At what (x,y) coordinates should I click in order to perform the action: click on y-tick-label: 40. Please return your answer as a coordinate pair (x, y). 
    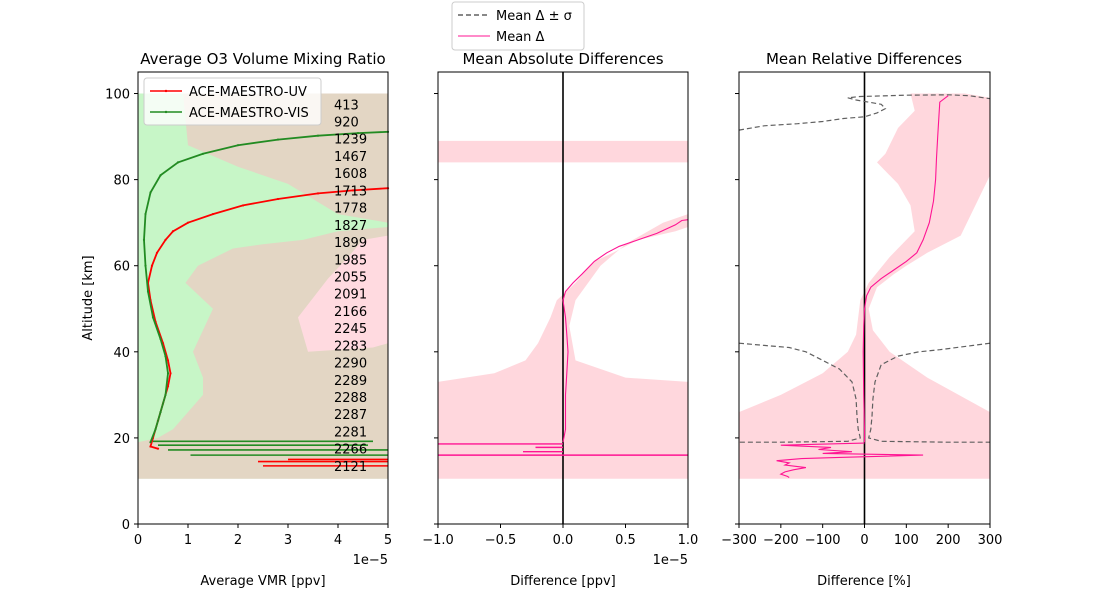
    Looking at the image, I should click on (121, 353).